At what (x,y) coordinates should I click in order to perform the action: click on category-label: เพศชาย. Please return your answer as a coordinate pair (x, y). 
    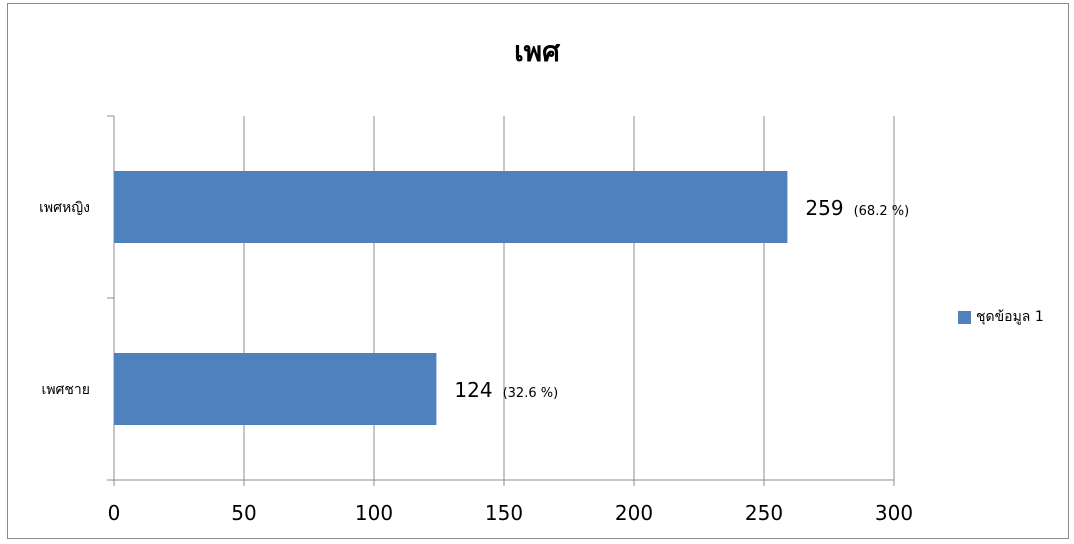
    Looking at the image, I should click on (66, 390).